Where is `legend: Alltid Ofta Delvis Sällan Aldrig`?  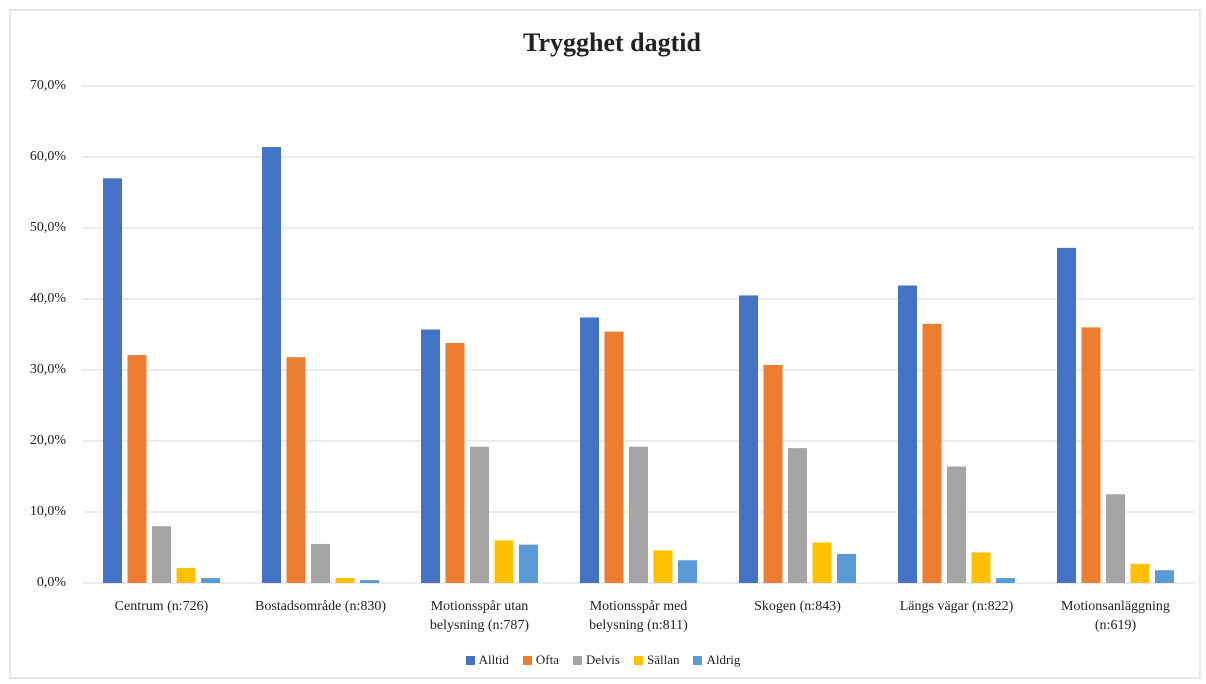 legend: Alltid Ofta Delvis Sällan Aldrig is located at coordinates (603, 660).